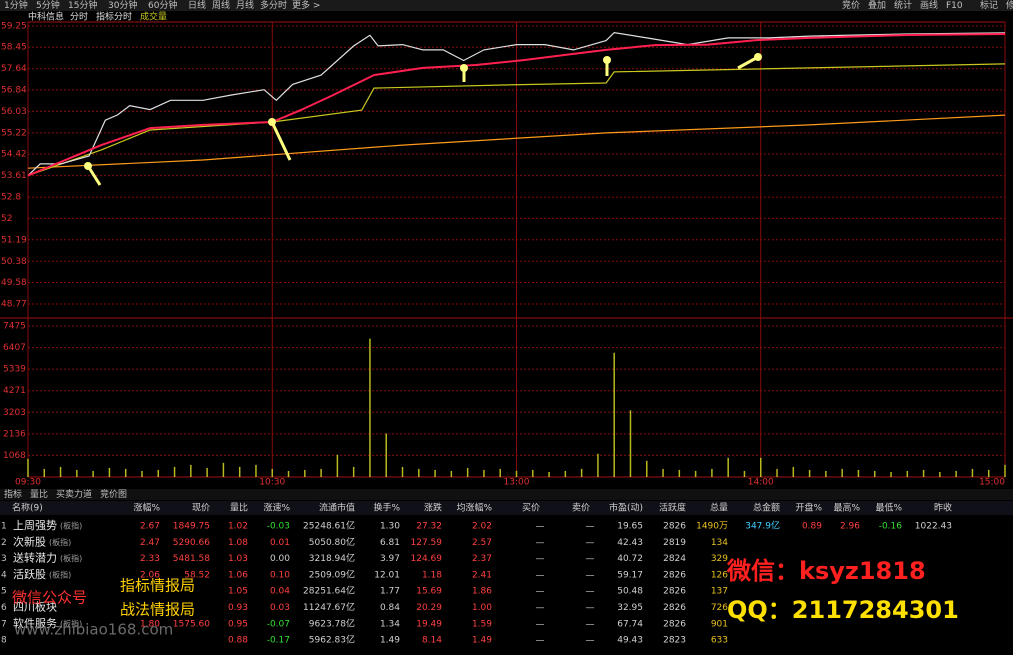 The image size is (1013, 655). I want to click on cell: 1575.60, so click(191, 624).